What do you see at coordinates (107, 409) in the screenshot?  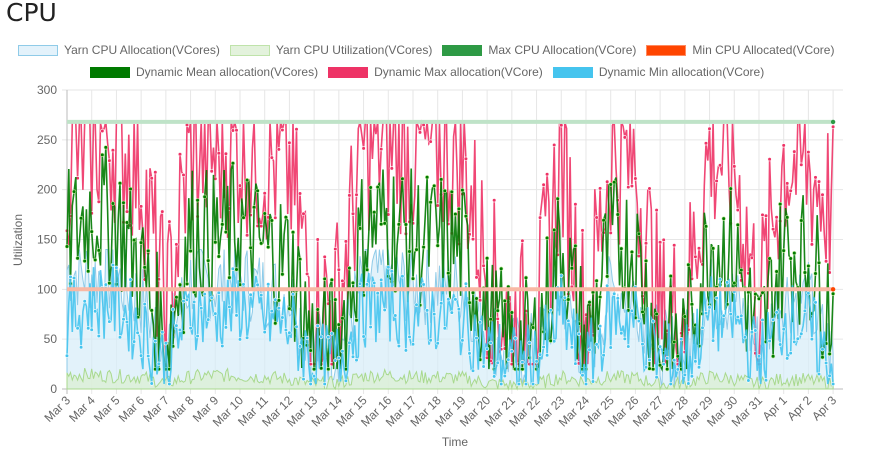 I see `x-tick-label: Mar 5` at bounding box center [107, 409].